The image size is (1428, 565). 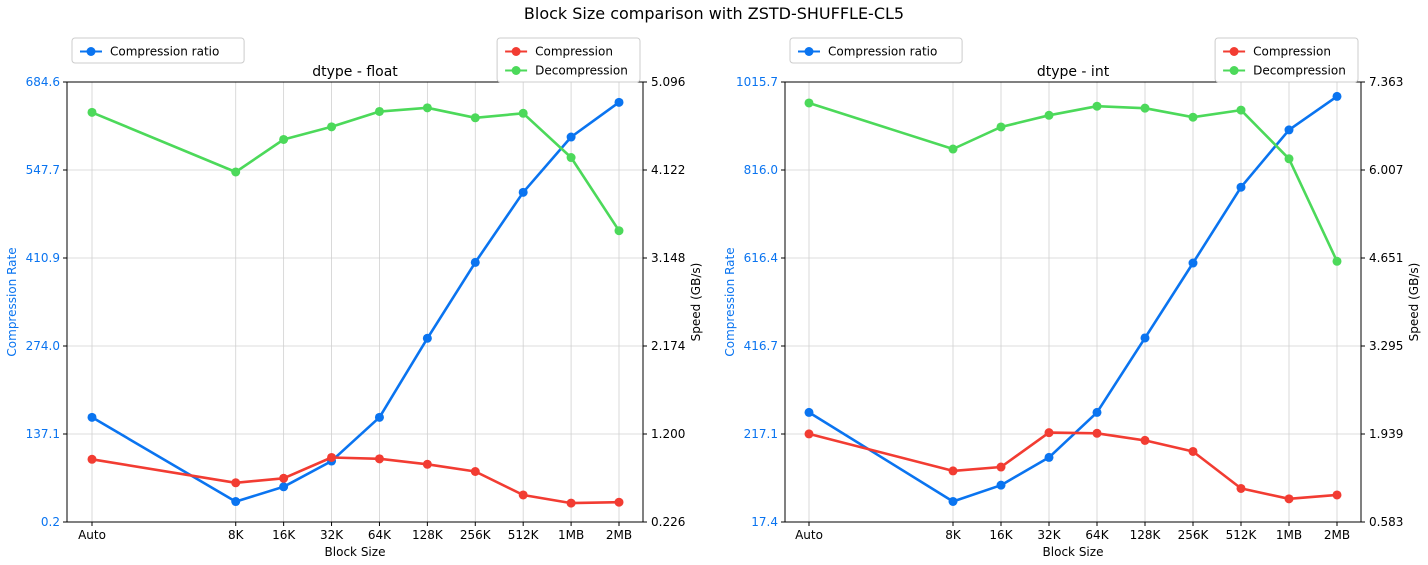 I want to click on right-tick-label: 4.651, so click(x=1386, y=258).